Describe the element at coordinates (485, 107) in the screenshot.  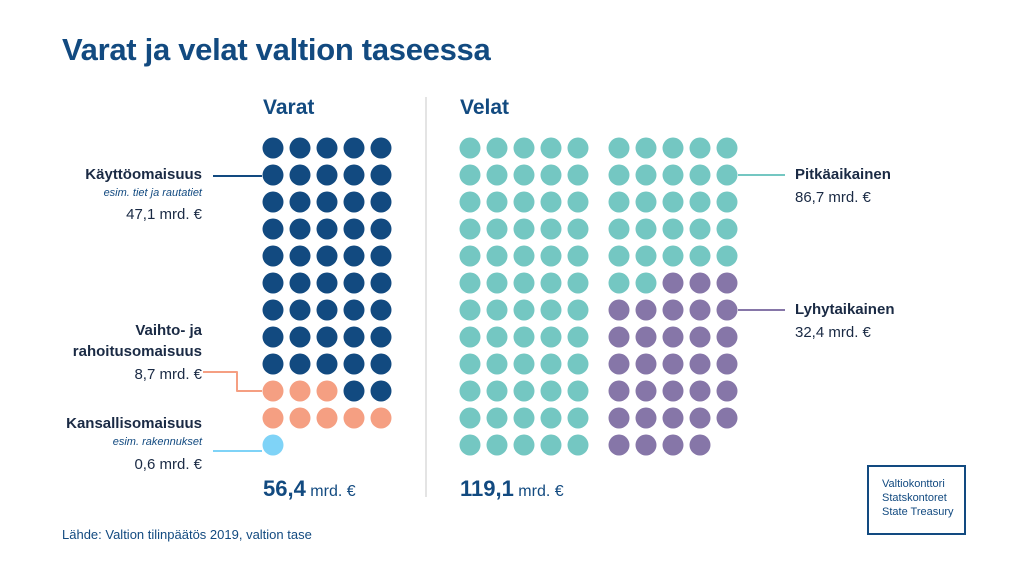
I see `velat-heading: Velat` at that location.